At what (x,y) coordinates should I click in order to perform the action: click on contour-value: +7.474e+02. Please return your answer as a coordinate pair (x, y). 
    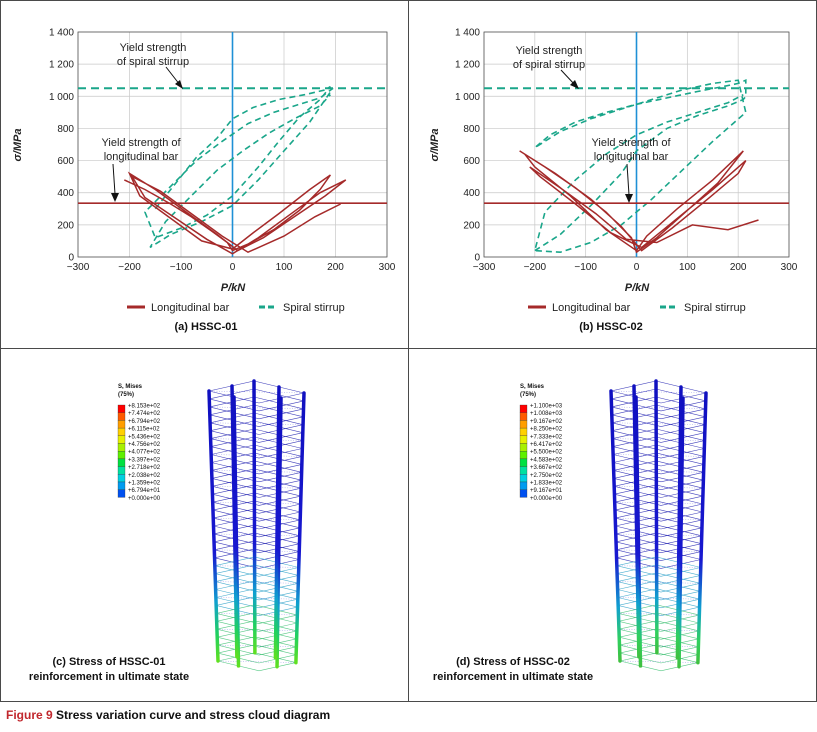
    Looking at the image, I should click on (144, 414).